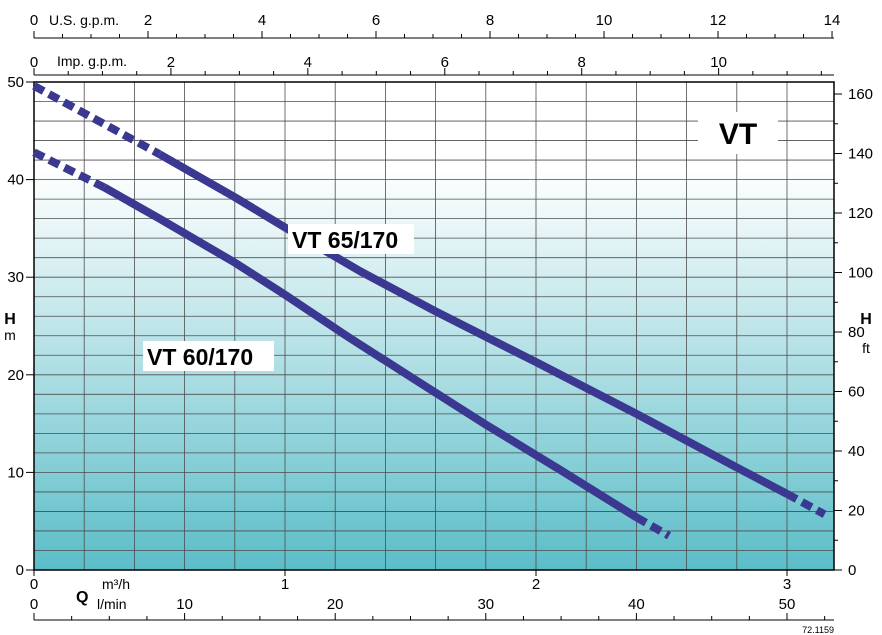 This screenshot has width=882, height=635. I want to click on impgpm-axis-tick-label: 8, so click(582, 62).